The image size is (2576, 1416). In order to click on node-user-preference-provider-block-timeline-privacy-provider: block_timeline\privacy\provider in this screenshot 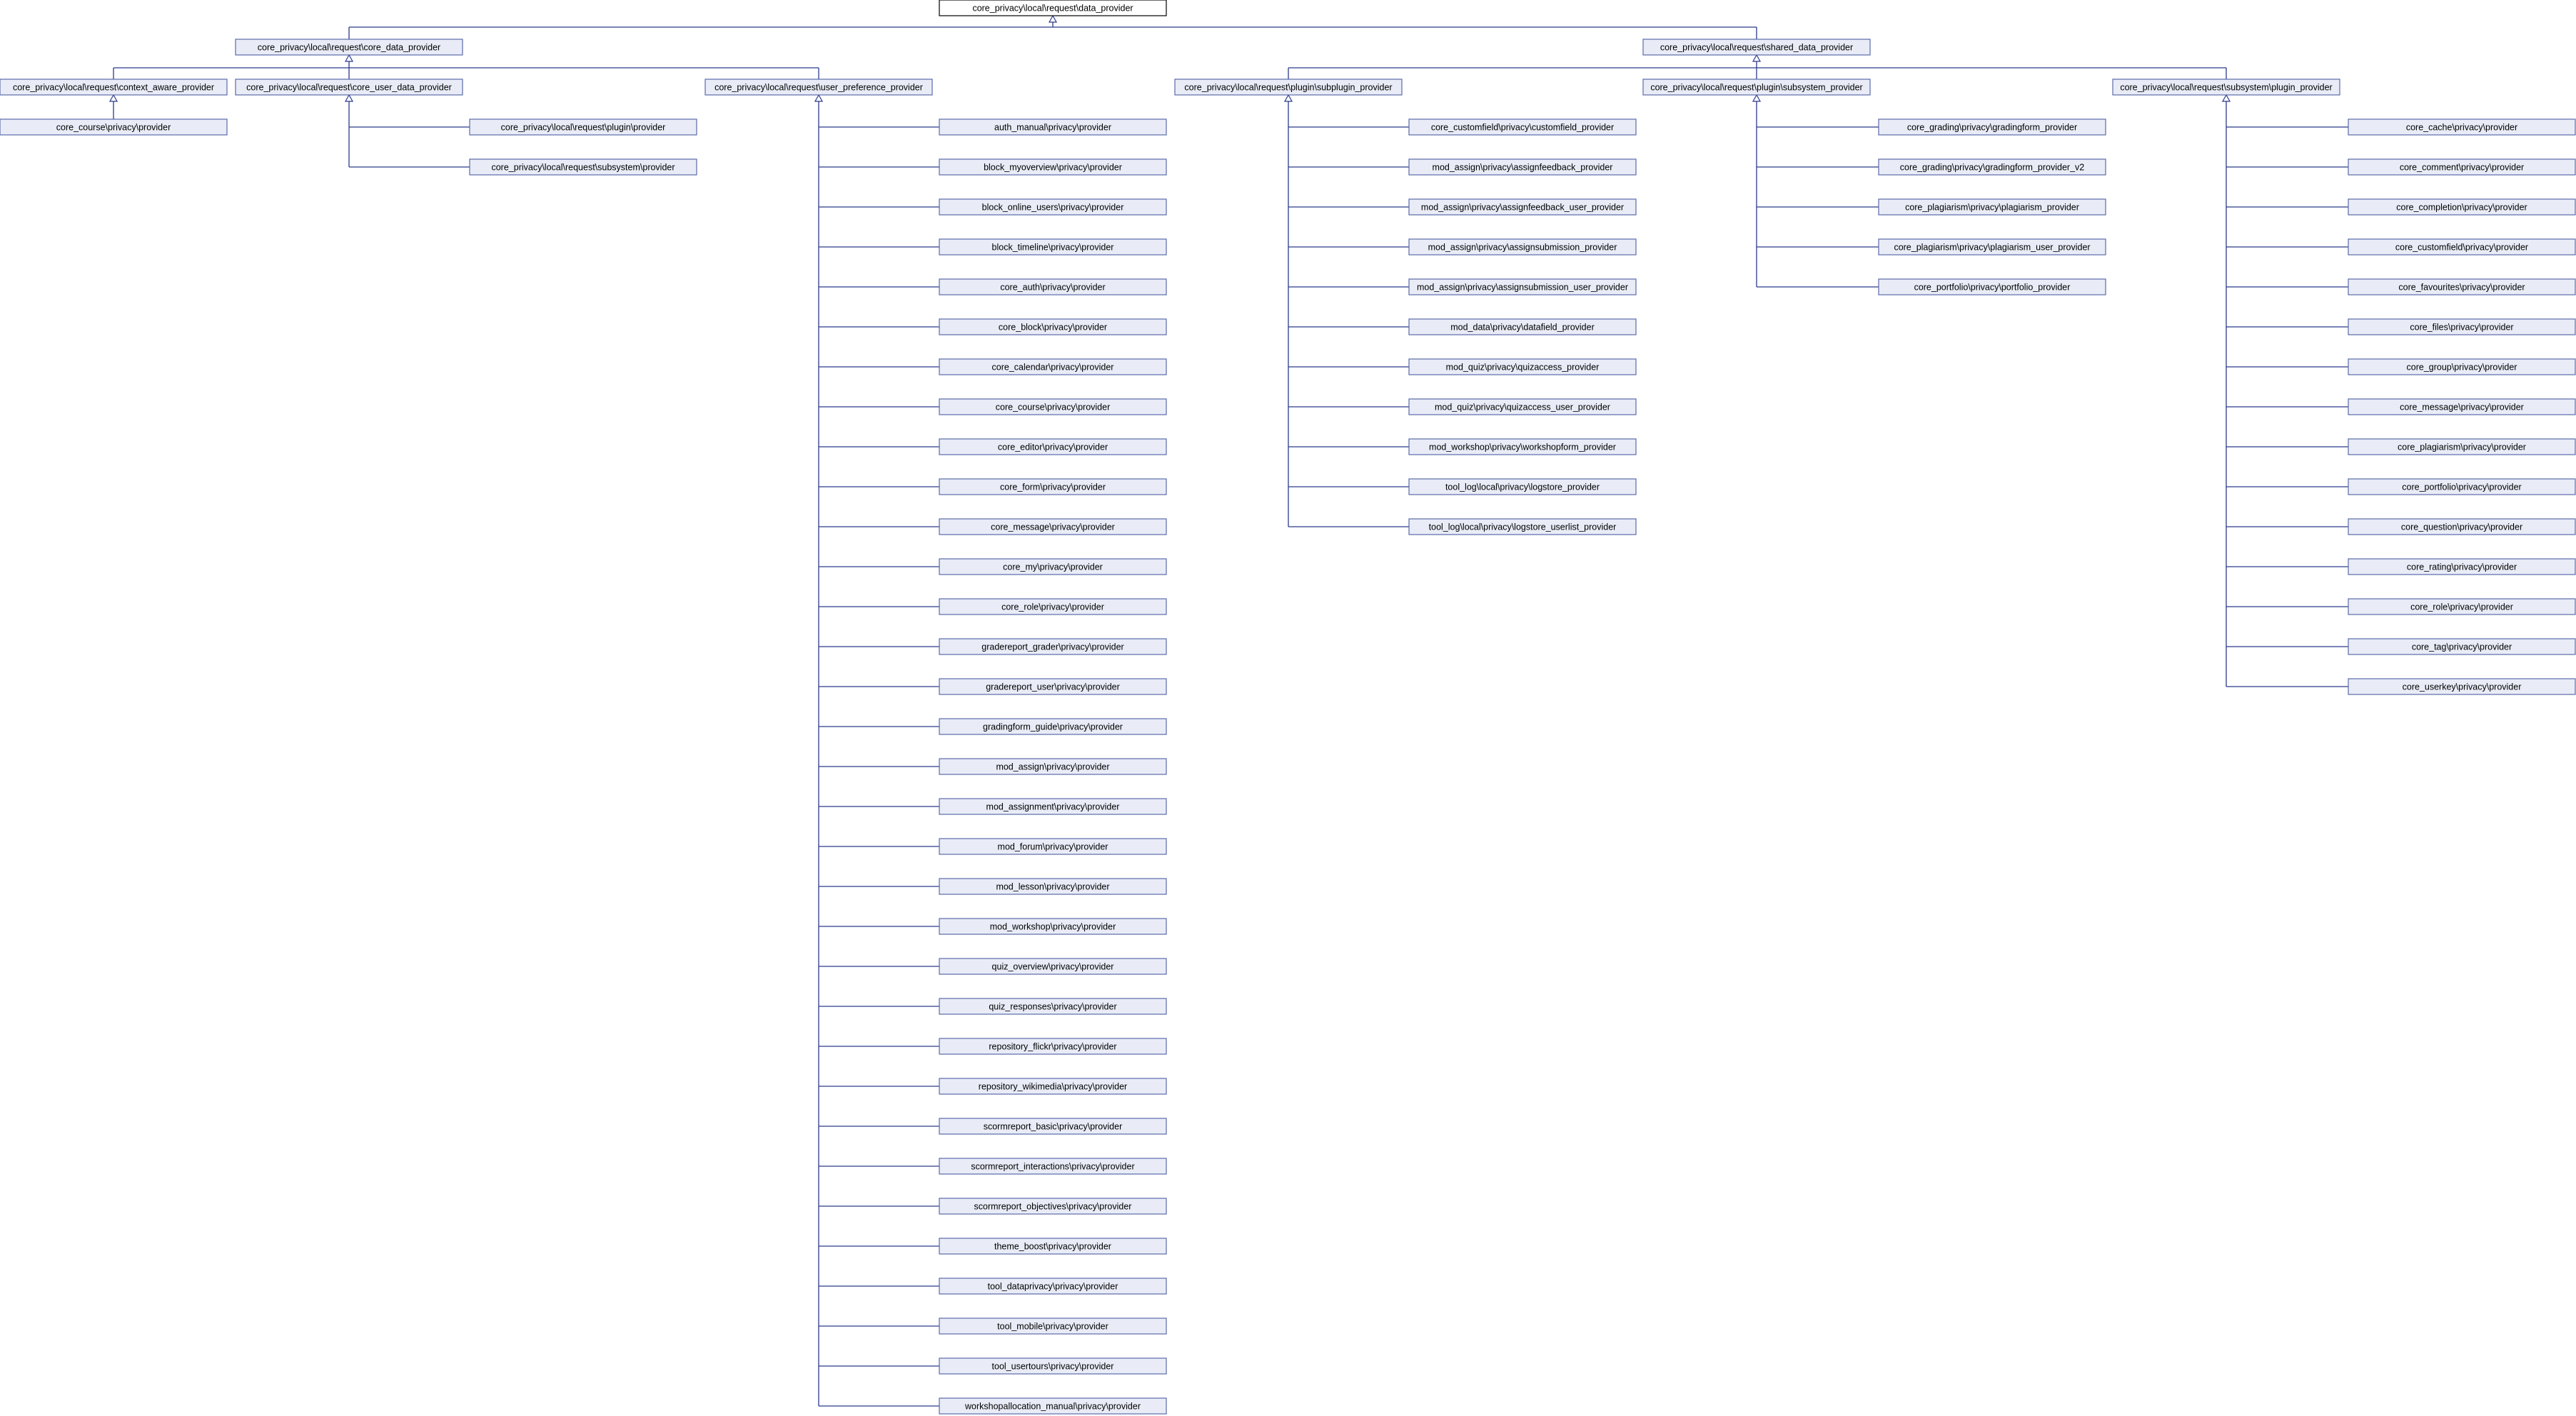, I will do `click(1053, 247)`.